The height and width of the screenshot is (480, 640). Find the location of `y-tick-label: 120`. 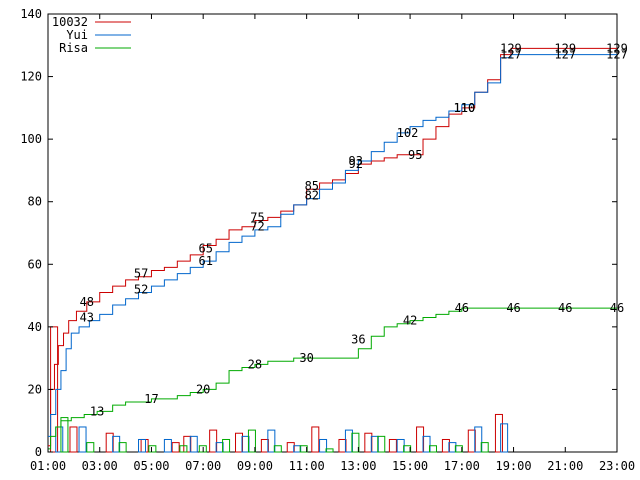

y-tick-label: 120 is located at coordinates (31, 77).